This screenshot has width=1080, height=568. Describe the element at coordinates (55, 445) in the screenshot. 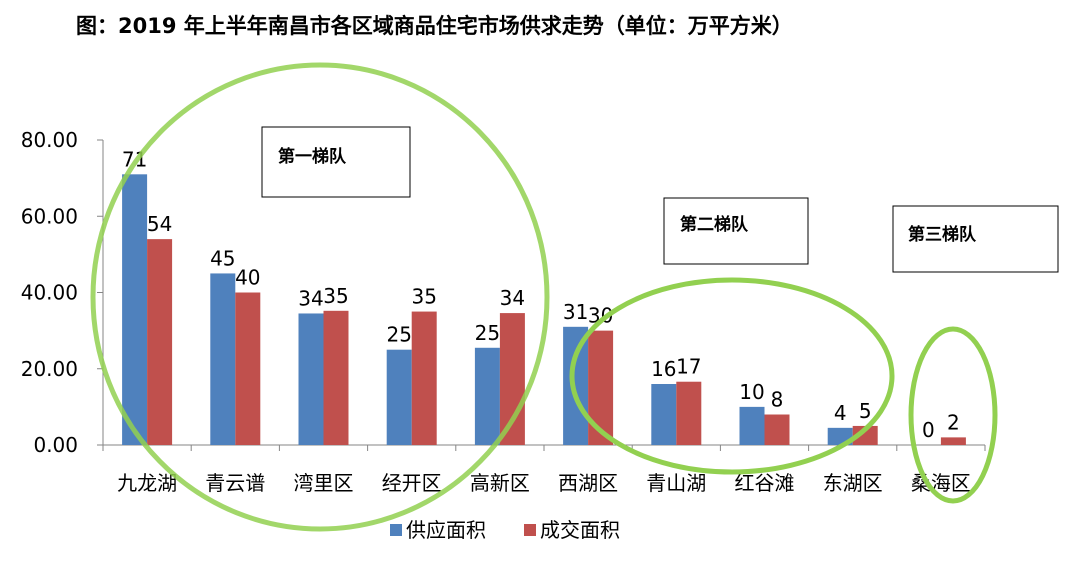

I see `y-tick-label: 0.00` at that location.